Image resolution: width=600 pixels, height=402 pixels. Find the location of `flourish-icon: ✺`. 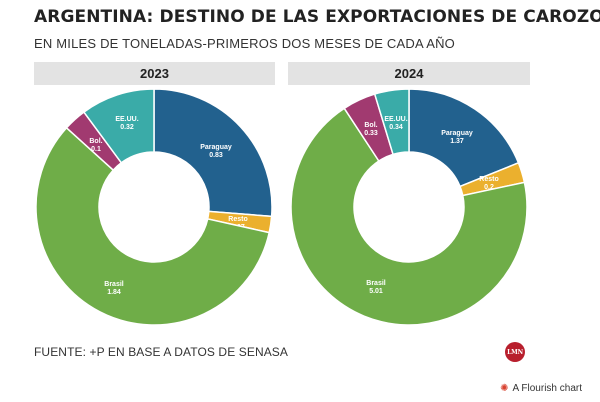

flourish-icon: ✺ is located at coordinates (504, 388).